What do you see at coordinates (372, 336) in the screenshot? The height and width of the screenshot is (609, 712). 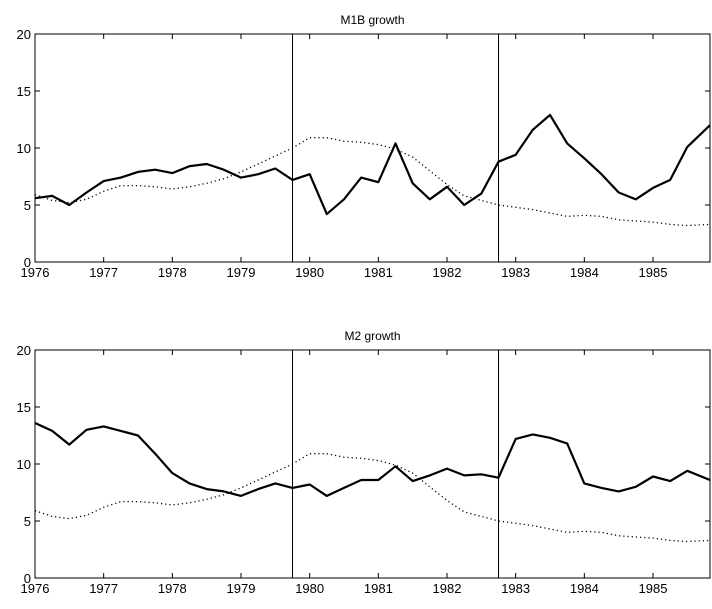 I see `chart-title: M2 growth` at bounding box center [372, 336].